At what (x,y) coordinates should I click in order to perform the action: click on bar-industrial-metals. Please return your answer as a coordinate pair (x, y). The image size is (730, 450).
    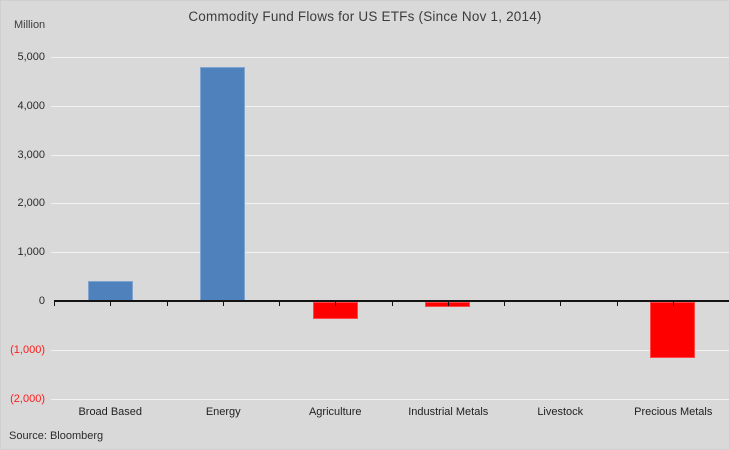
    Looking at the image, I should click on (447, 304).